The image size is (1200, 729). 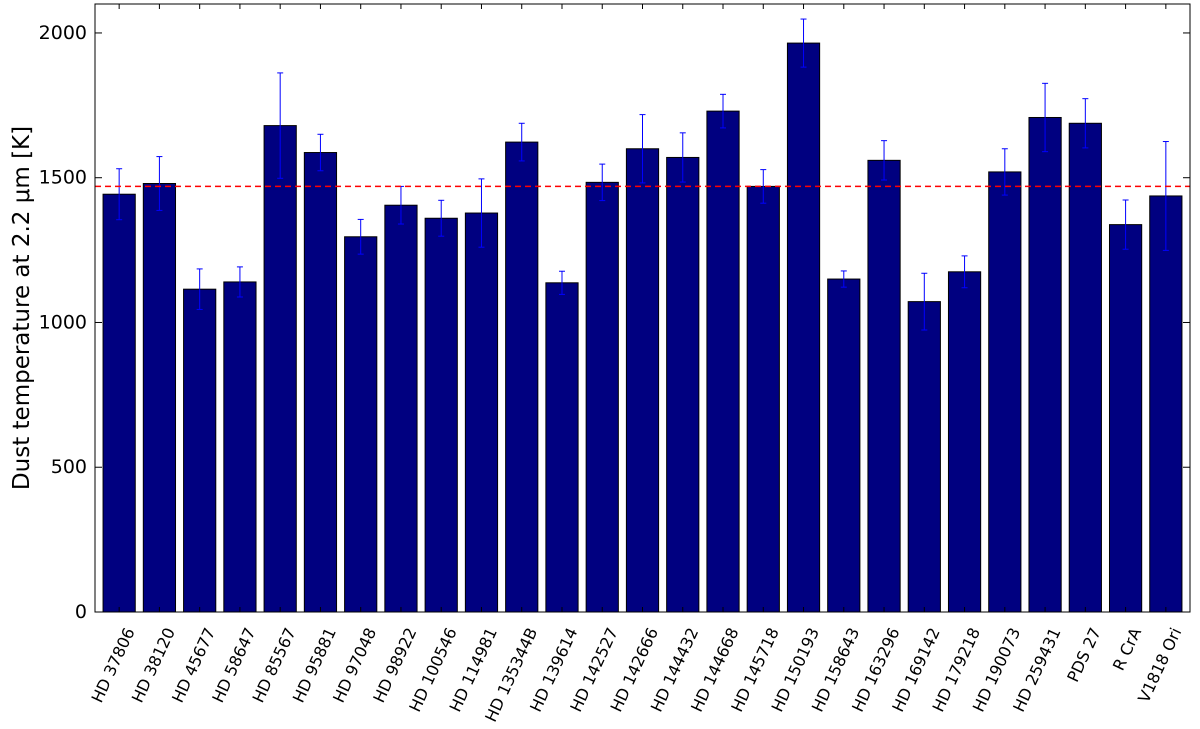 I want to click on y-tick-label: 0, so click(x=81, y=612).